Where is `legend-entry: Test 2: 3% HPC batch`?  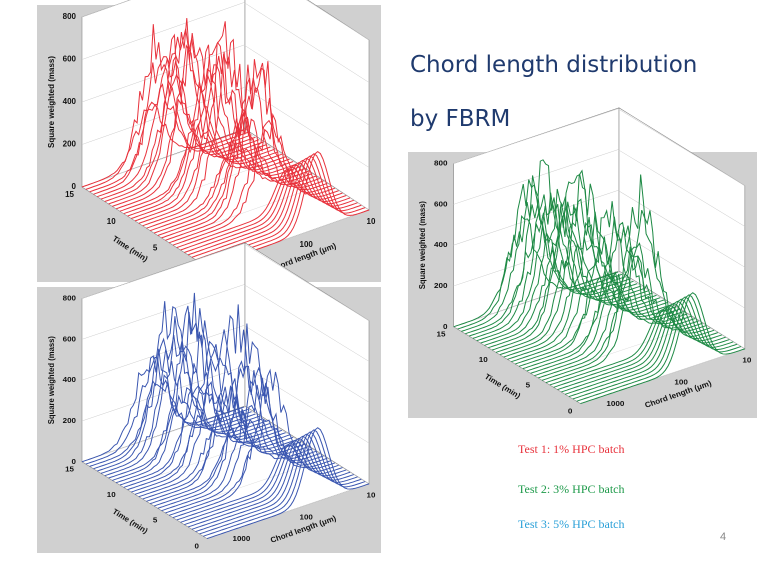
legend-entry: Test 2: 3% HPC batch is located at coordinates (571, 489).